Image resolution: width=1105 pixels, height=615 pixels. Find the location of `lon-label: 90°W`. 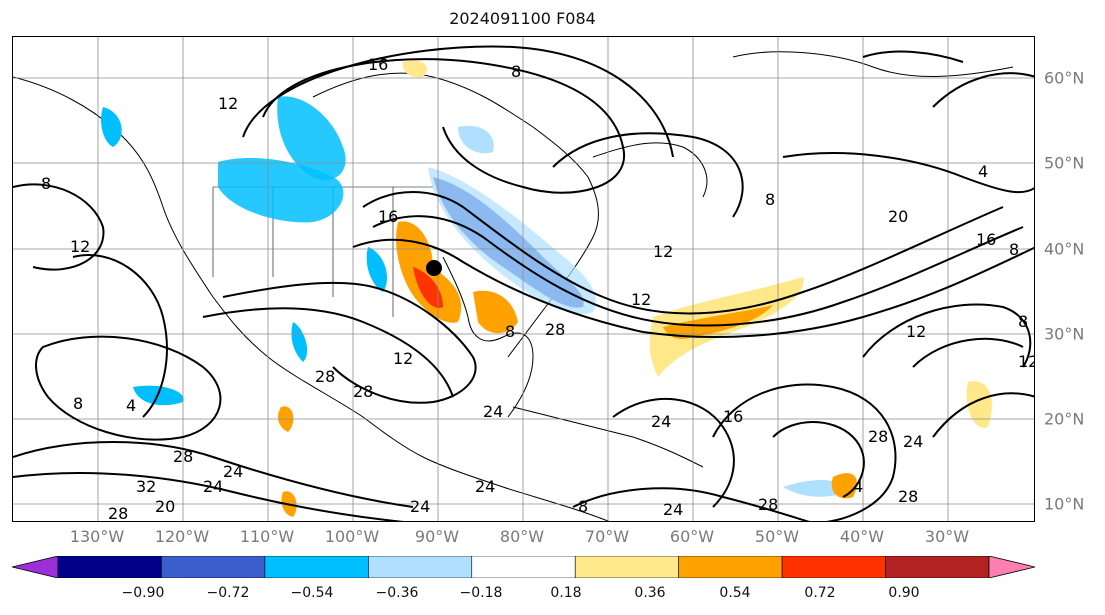

lon-label: 90°W is located at coordinates (437, 536).